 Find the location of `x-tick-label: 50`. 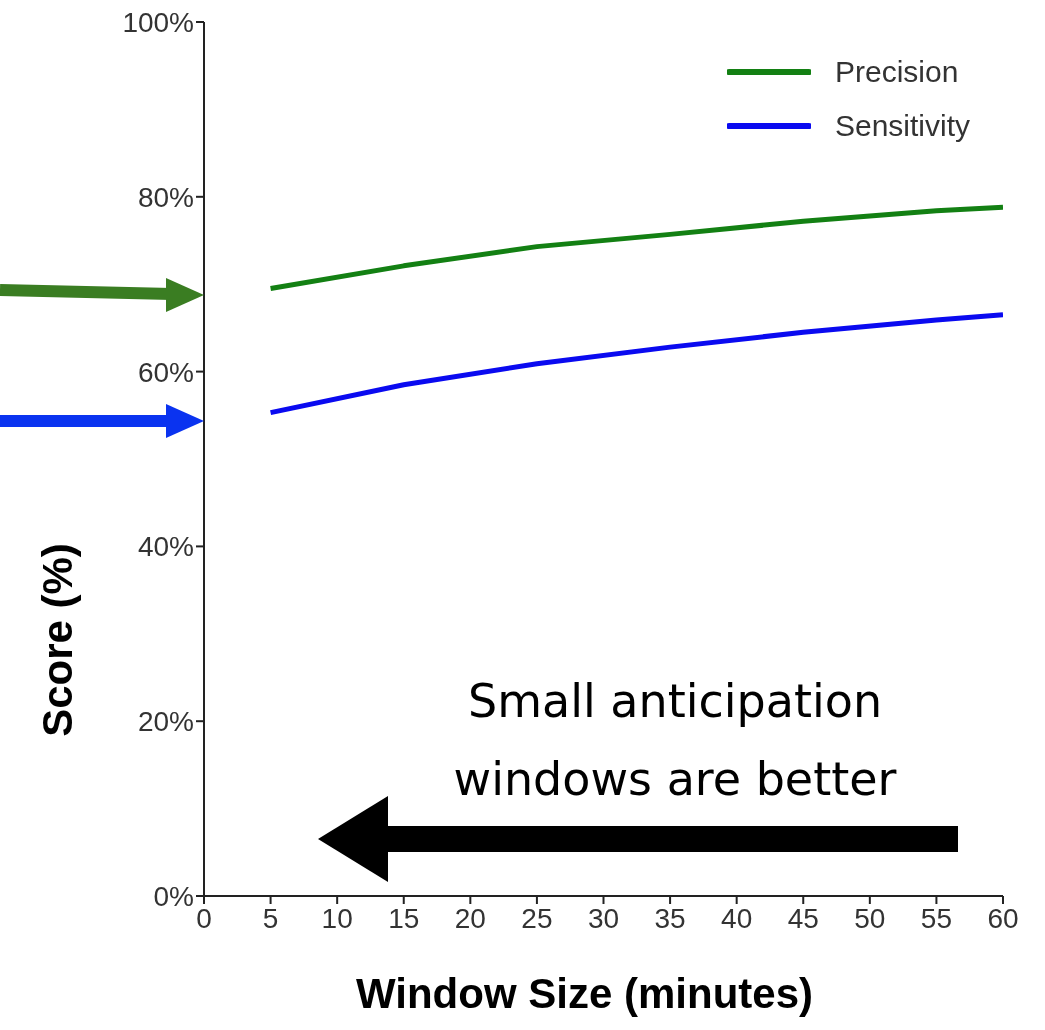

x-tick-label: 50 is located at coordinates (870, 918).